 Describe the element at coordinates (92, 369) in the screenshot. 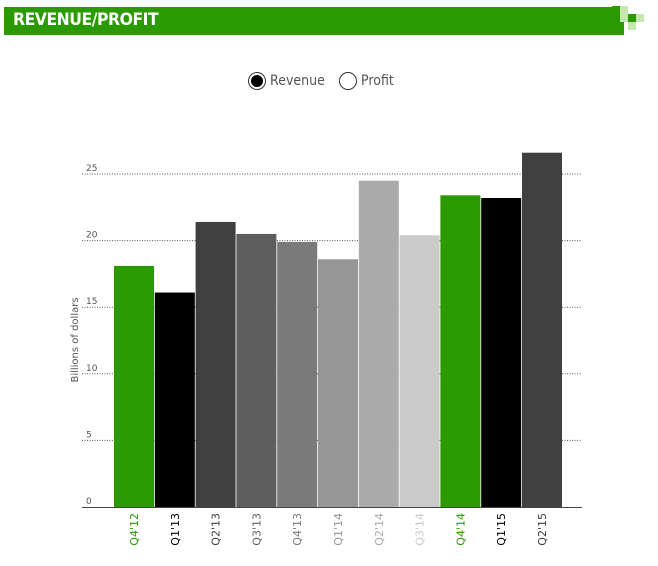

I see `y-tick-label: 10` at that location.